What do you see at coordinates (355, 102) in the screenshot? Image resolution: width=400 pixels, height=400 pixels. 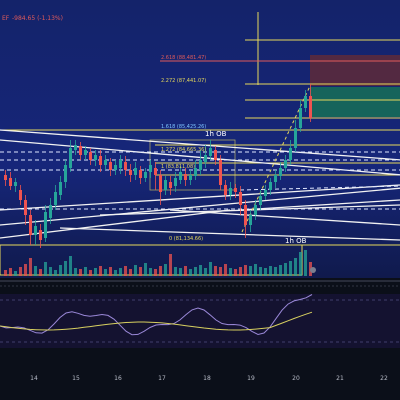 I see `fib-green-zone` at bounding box center [355, 102].